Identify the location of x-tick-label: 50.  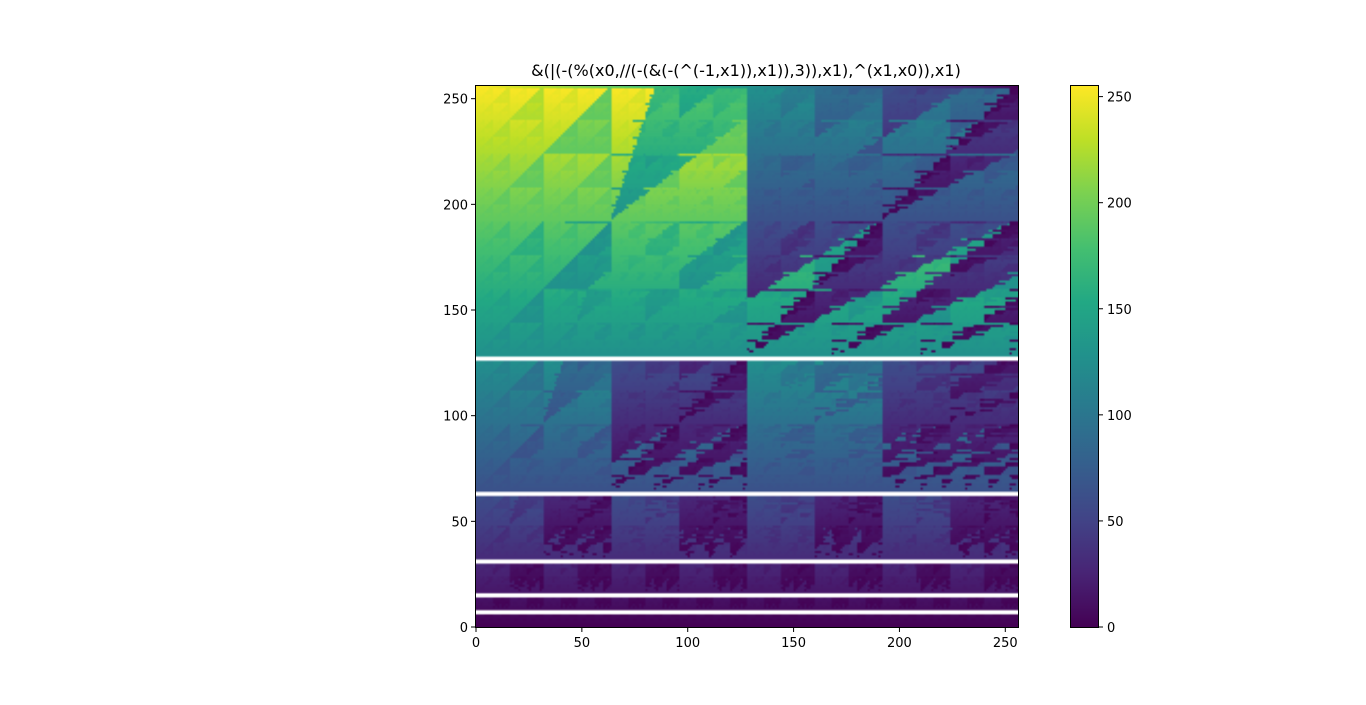
(582, 643).